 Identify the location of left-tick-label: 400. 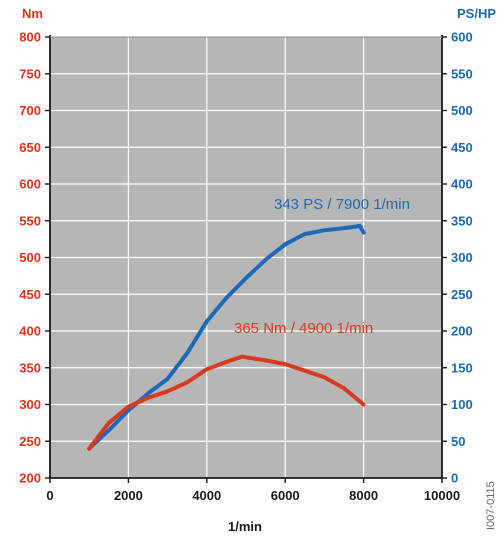
(30, 331).